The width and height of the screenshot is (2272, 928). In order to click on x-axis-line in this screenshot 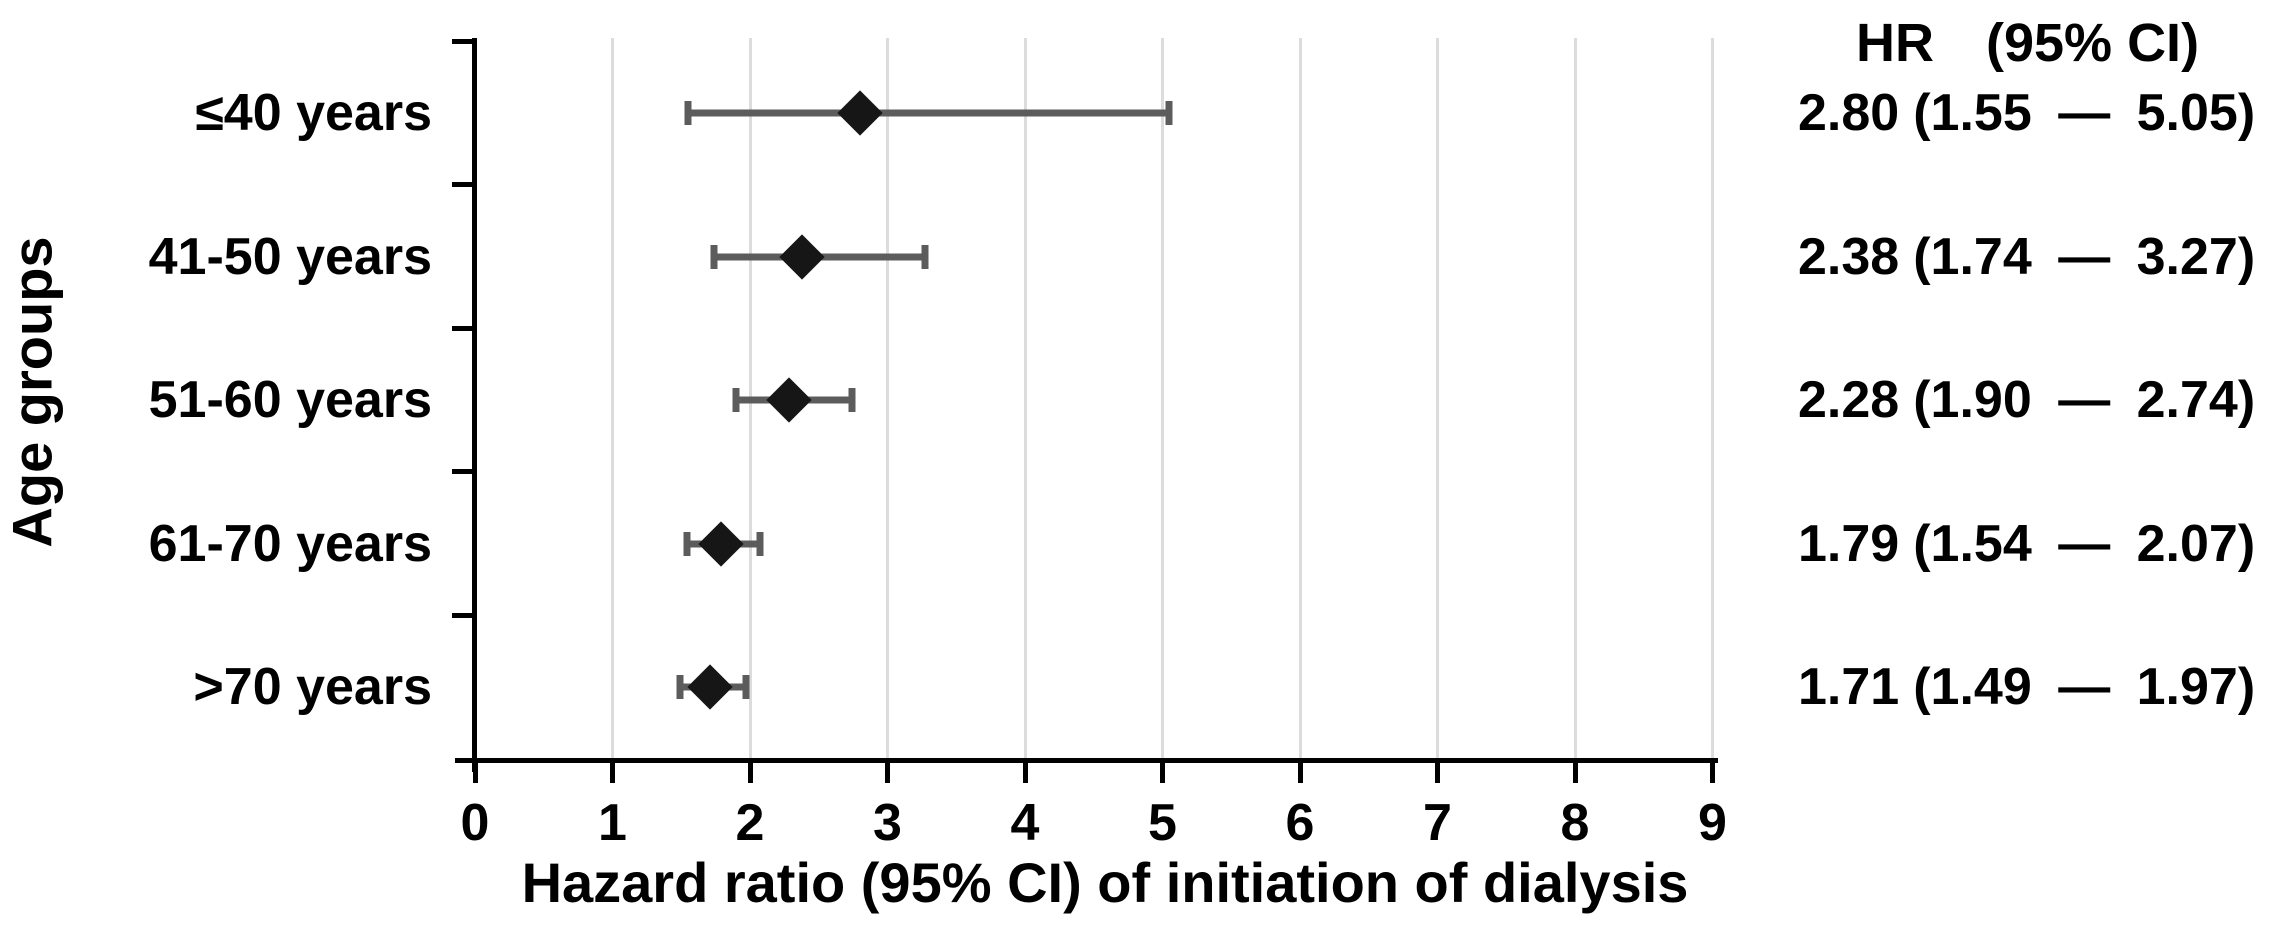, I will do `click(1086, 760)`.